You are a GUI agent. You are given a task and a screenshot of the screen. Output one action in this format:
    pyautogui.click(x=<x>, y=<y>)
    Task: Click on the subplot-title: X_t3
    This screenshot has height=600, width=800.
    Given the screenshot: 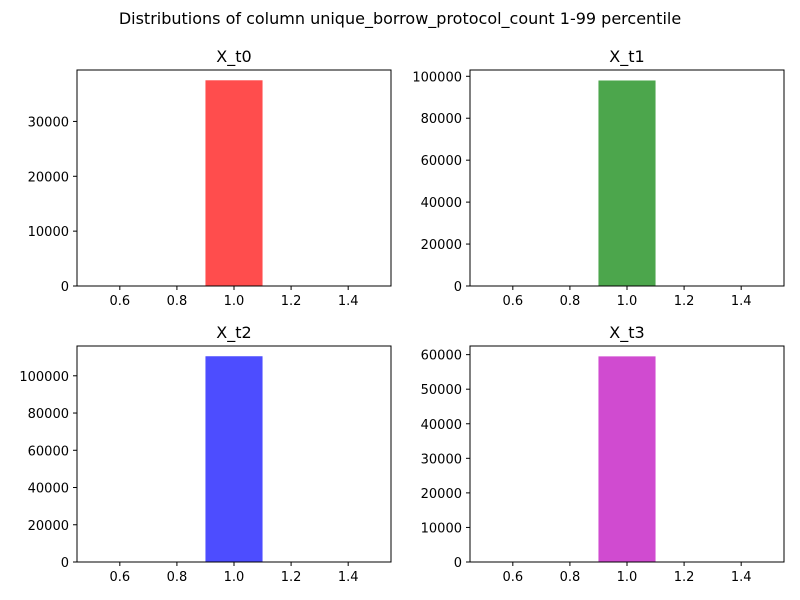 What is the action you would take?
    pyautogui.click(x=626, y=333)
    